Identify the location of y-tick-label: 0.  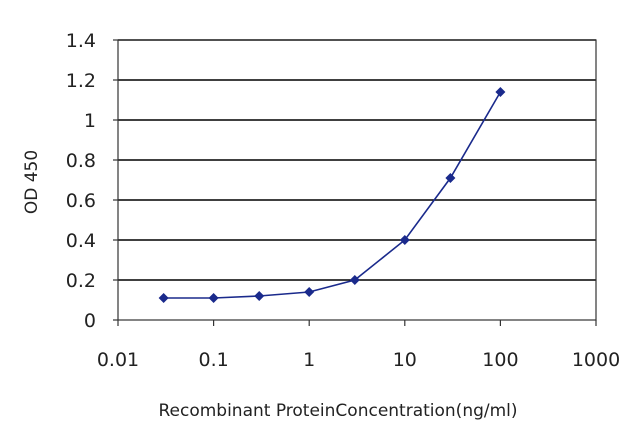
(90, 321).